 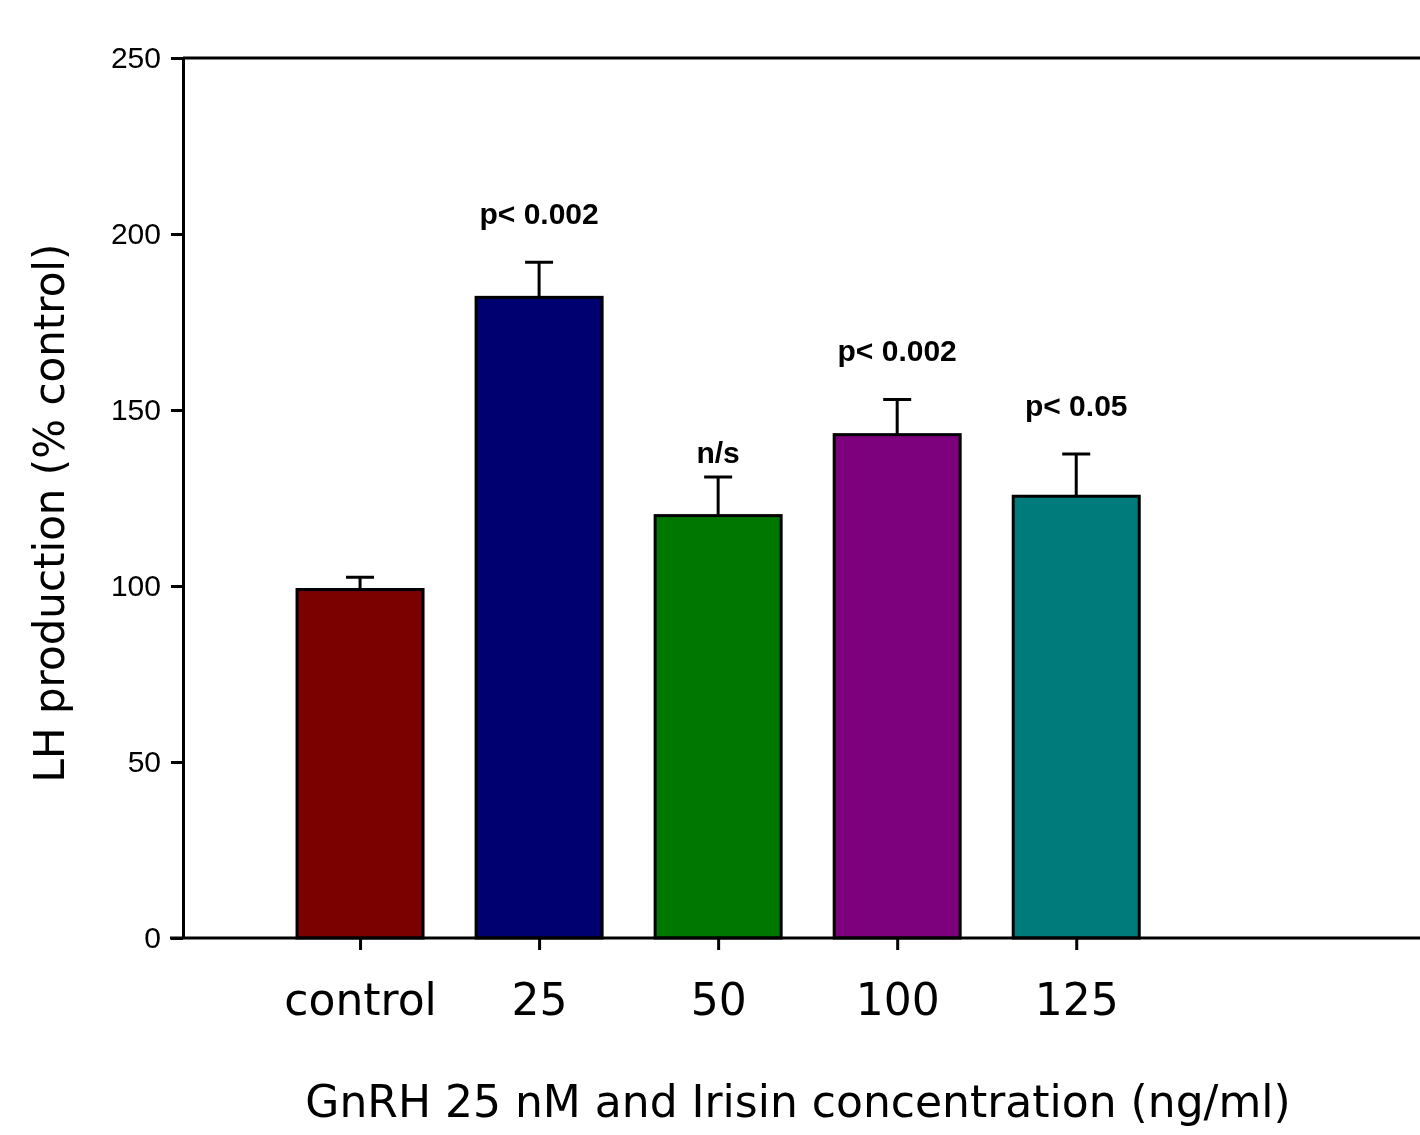 What do you see at coordinates (135, 586) in the screenshot?
I see `y-tick-label: 100` at bounding box center [135, 586].